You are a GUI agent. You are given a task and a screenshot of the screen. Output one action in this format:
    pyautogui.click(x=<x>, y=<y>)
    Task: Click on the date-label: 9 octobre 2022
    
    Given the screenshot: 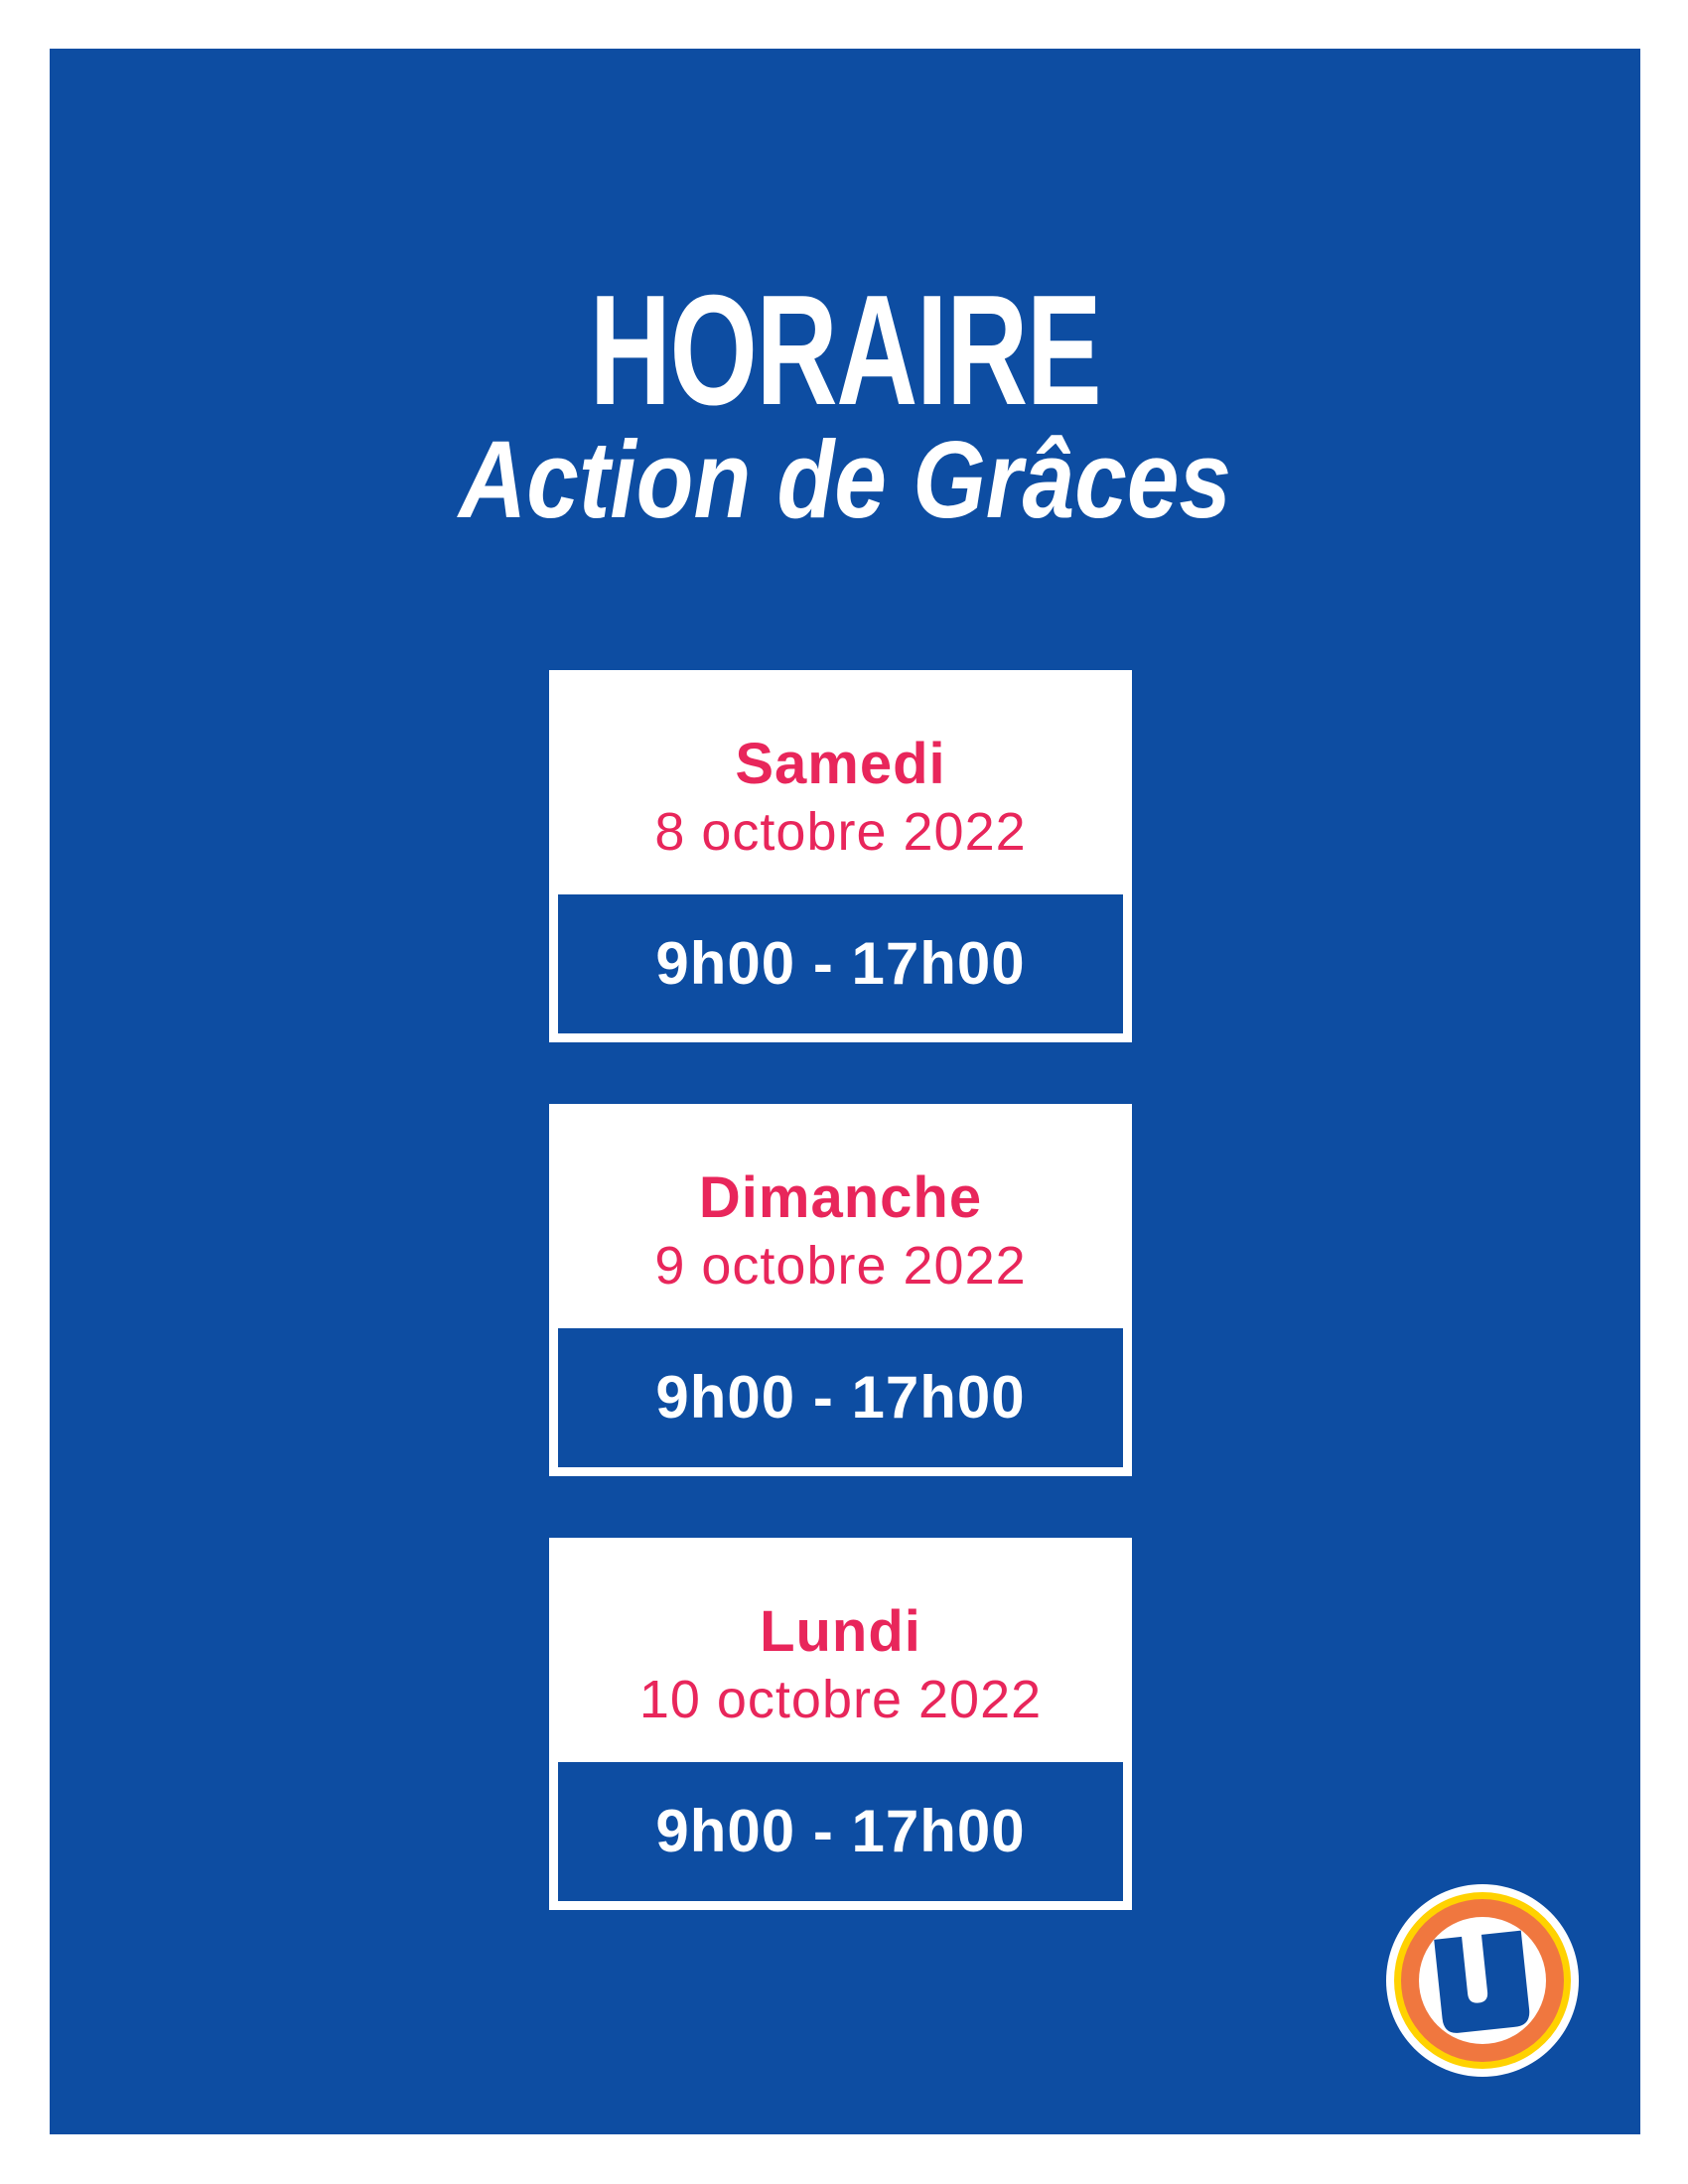 What is the action you would take?
    pyautogui.click(x=840, y=1266)
    